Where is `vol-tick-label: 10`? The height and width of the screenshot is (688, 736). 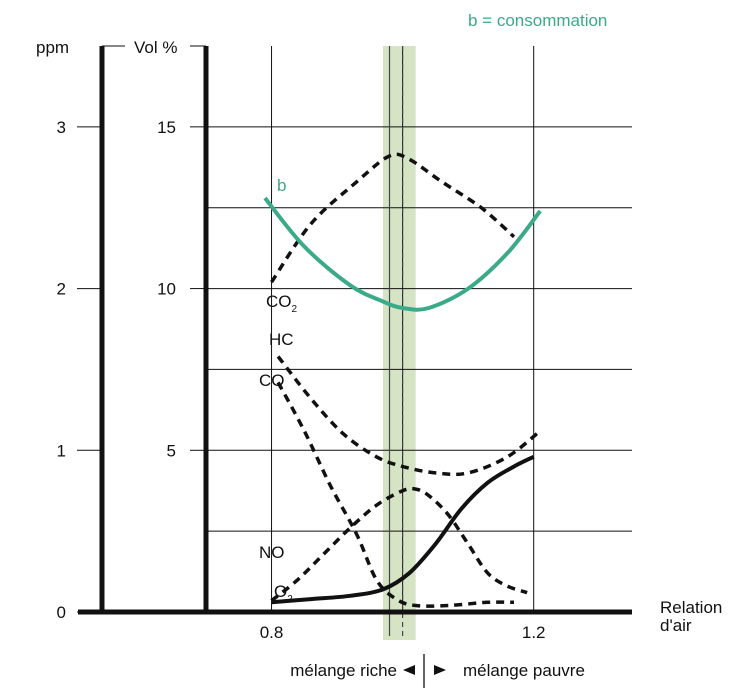 vol-tick-label: 10 is located at coordinates (166, 289).